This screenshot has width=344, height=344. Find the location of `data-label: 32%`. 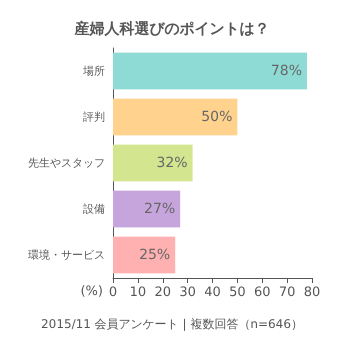

data-label: 32% is located at coordinates (172, 163).